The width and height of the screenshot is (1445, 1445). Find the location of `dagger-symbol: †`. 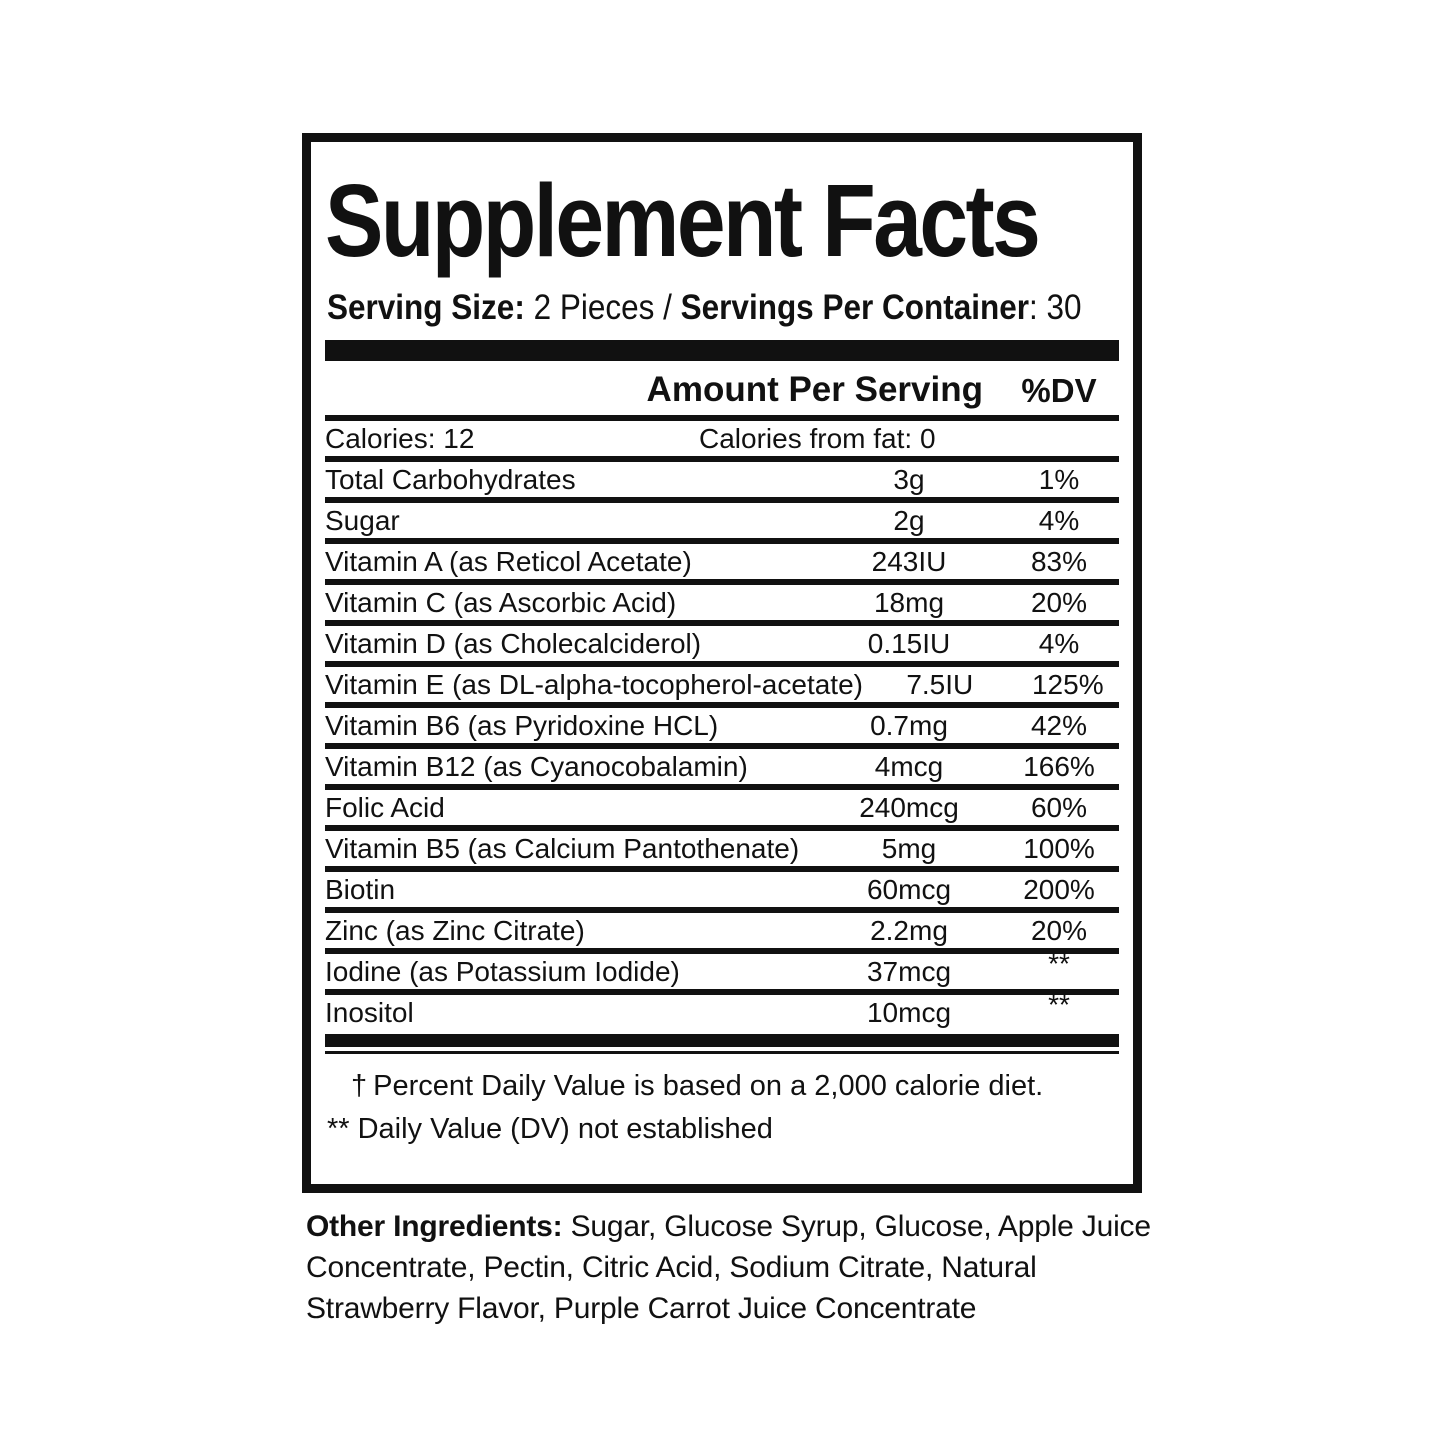

dagger-symbol: † is located at coordinates (359, 1086).